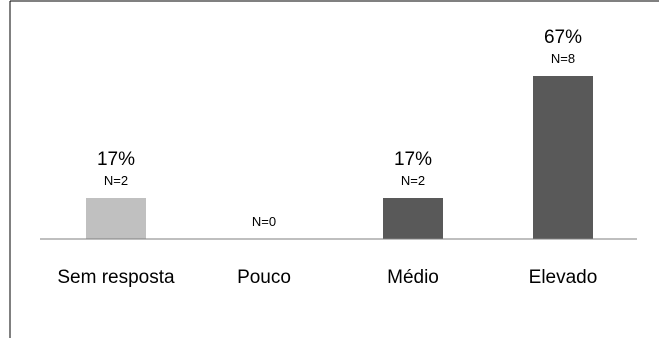 This screenshot has height=338, width=659. Describe the element at coordinates (116, 277) in the screenshot. I see `category-tick-label: Sem resposta` at that location.